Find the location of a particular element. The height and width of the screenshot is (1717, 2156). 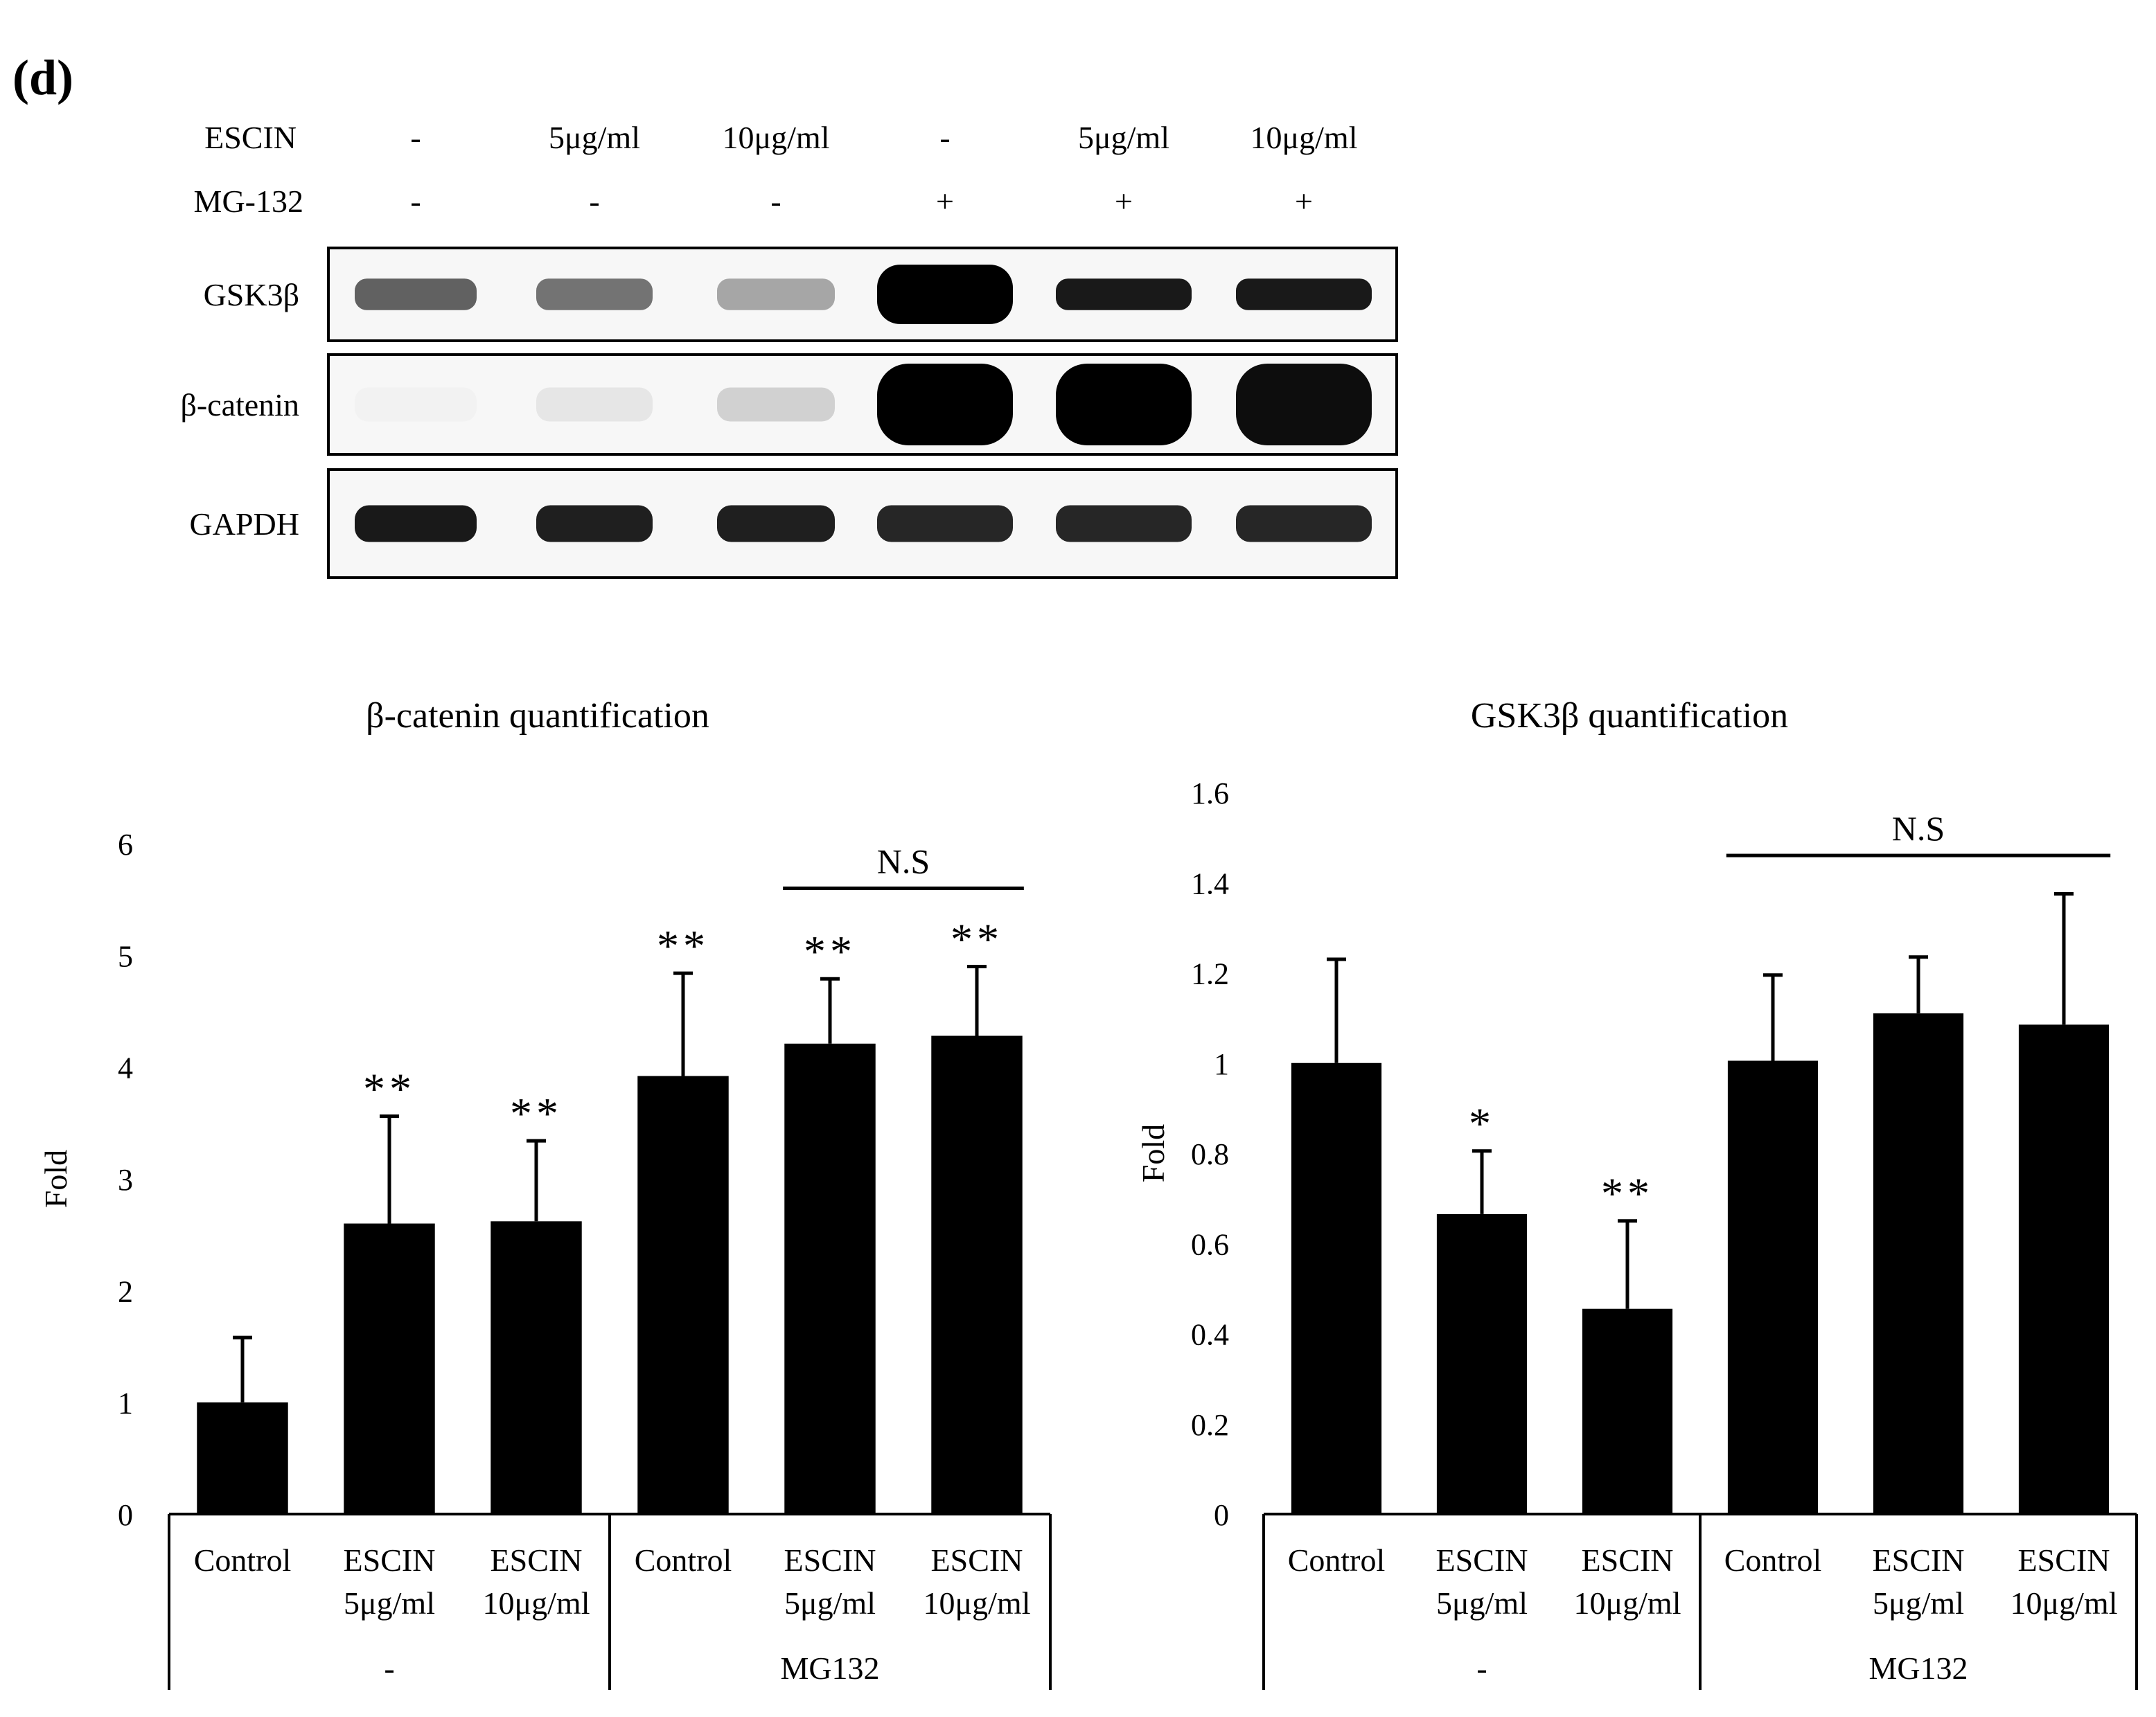

chart-title: GSK3β quantification is located at coordinates (1629, 716).